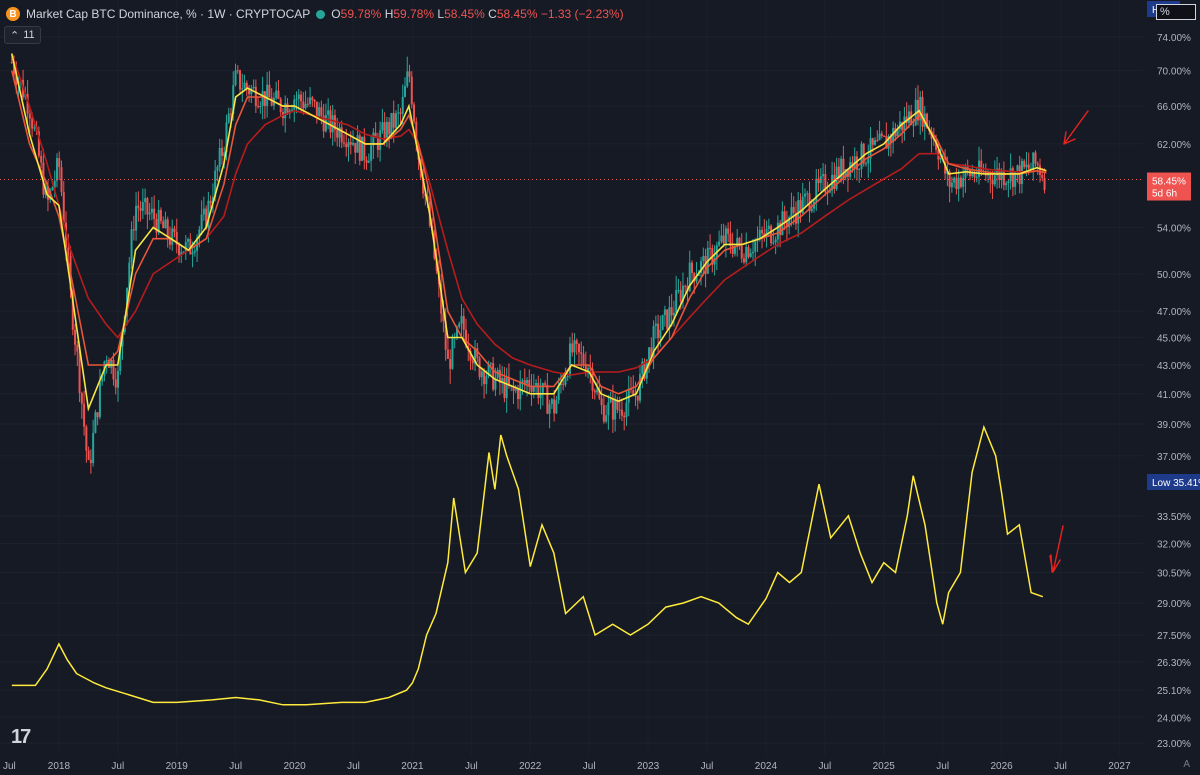  I want to click on study-count: 11, so click(29, 35).